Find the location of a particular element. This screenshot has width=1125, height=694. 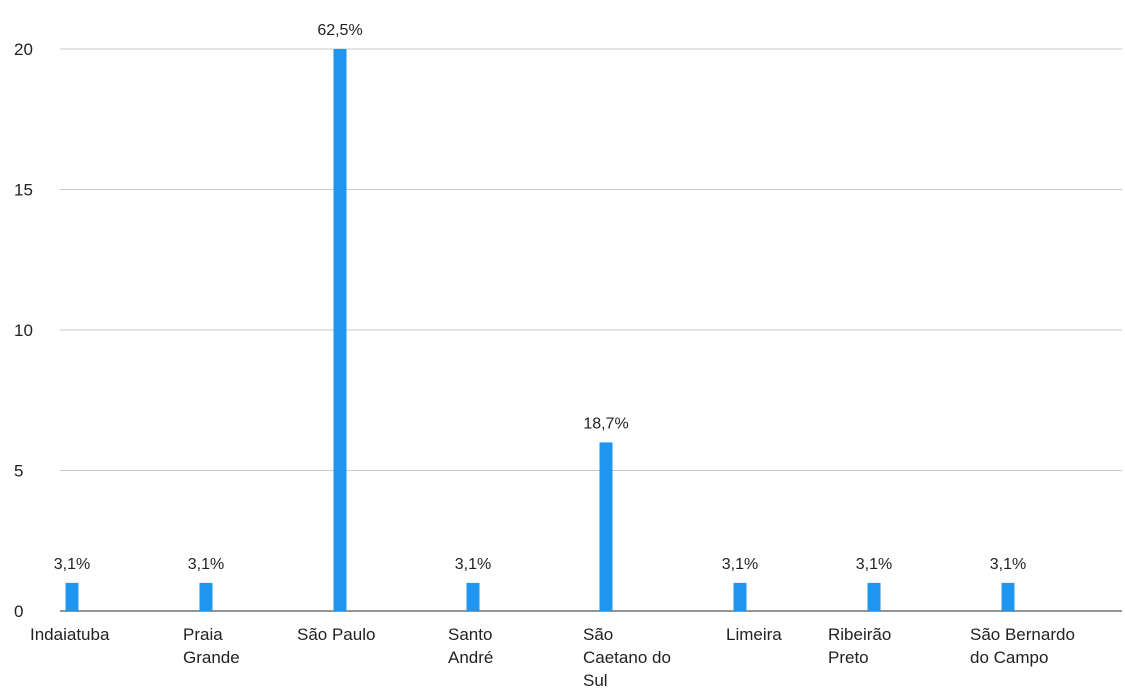

x-category-label: Limeira is located at coordinates (754, 634).